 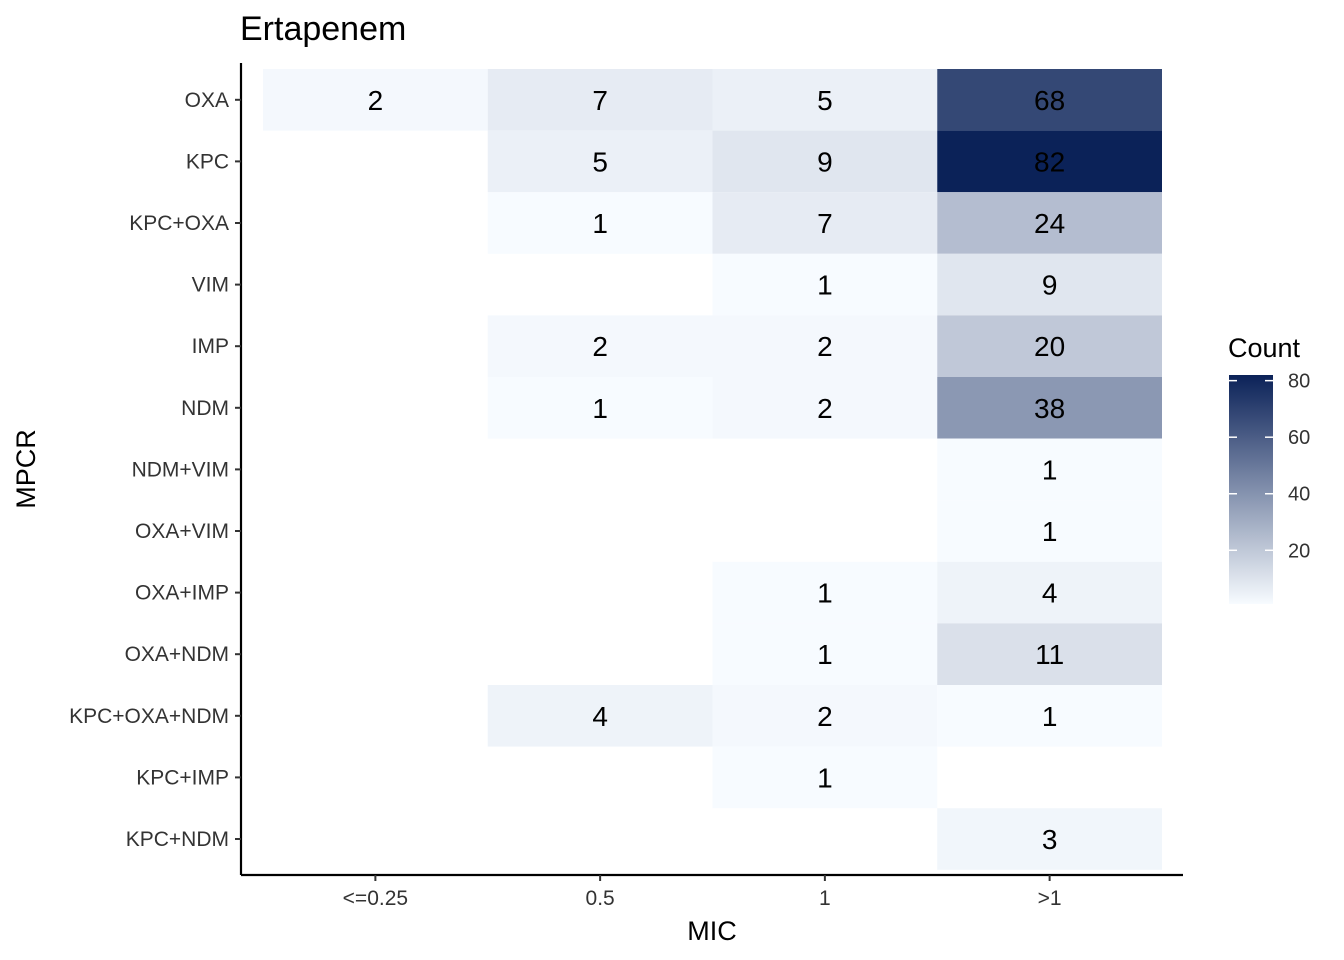 I want to click on y-tick-label: VIM, so click(x=210, y=285).